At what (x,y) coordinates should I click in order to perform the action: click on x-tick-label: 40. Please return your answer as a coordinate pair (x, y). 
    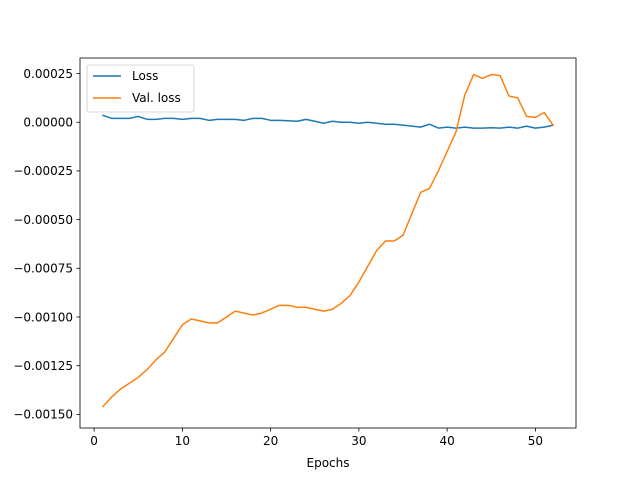
    Looking at the image, I should click on (447, 441).